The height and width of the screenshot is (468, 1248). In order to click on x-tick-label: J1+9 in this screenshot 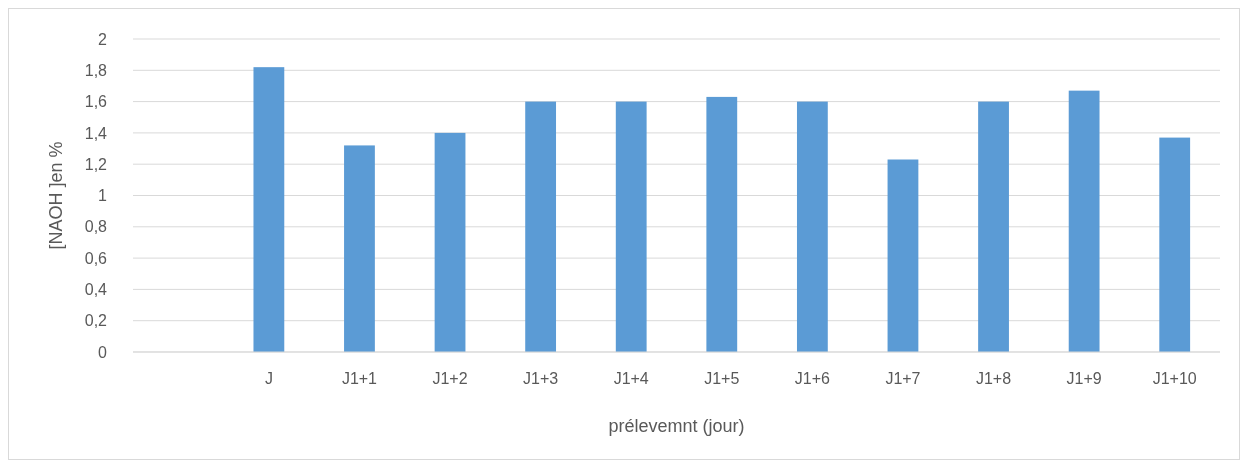, I will do `click(1084, 378)`.